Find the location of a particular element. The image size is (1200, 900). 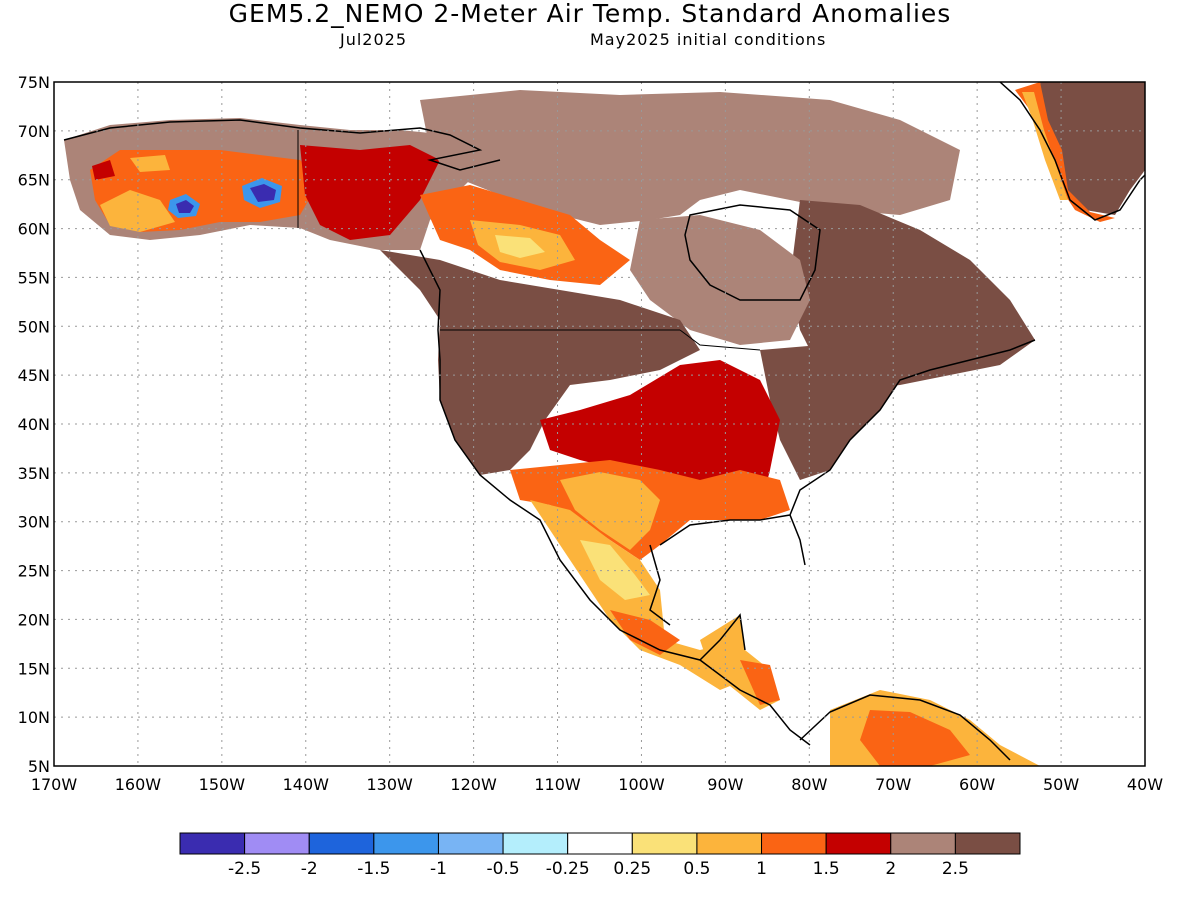

colorbar-tick-label: 2.5 is located at coordinates (955, 869).